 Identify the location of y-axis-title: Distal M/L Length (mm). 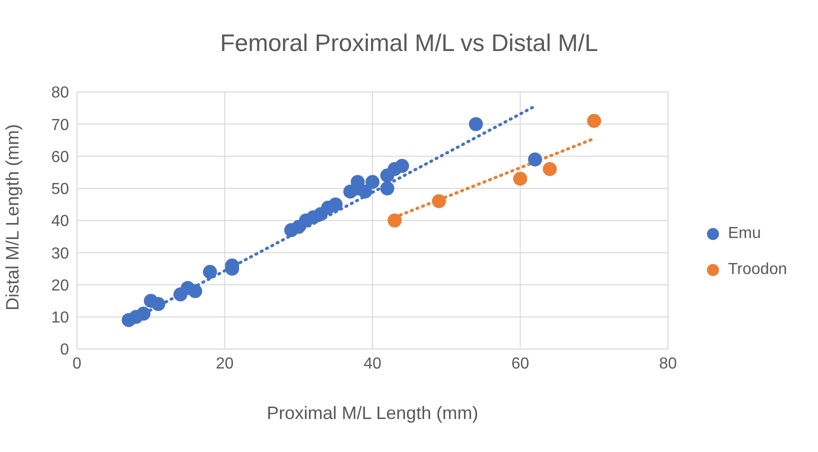
(12, 217).